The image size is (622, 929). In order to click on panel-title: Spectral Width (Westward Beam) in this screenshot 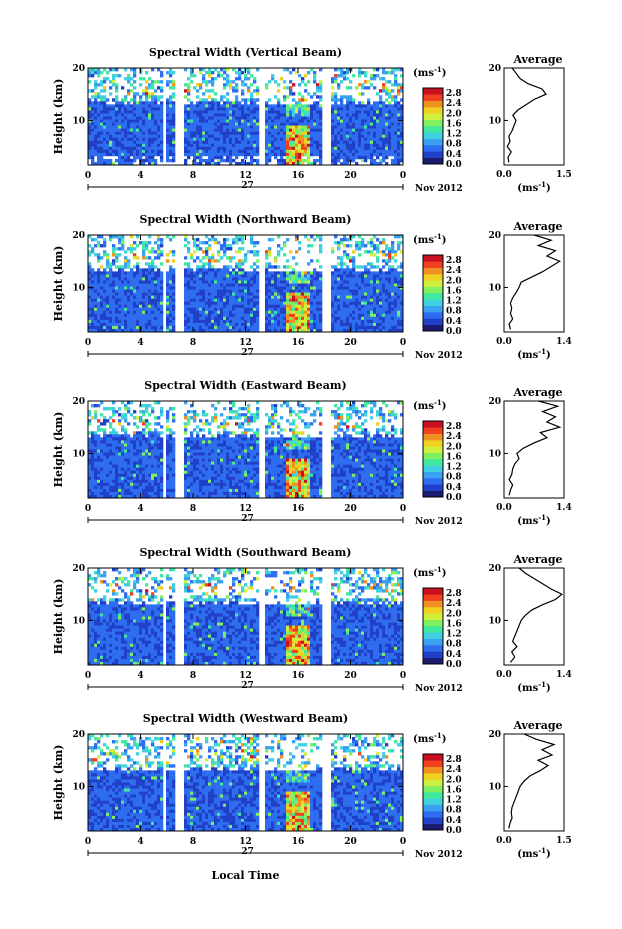, I will do `click(245, 718)`.